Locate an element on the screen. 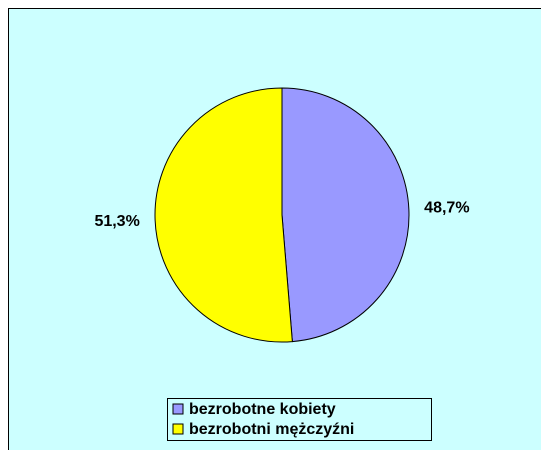  data-label: 51,3% is located at coordinates (116, 221).